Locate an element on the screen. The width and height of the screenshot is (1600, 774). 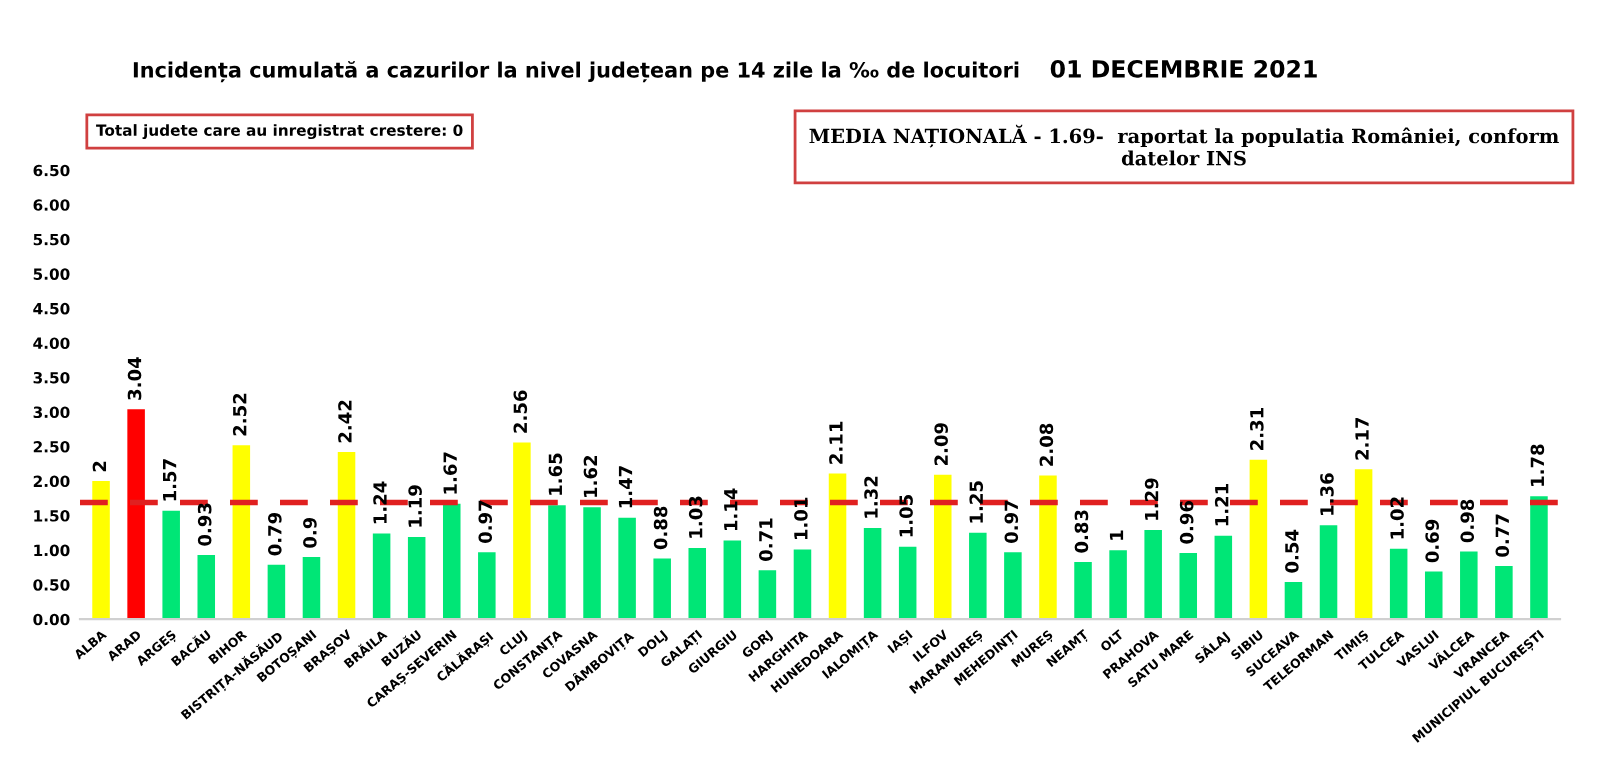
data-label: 2.52 is located at coordinates (239, 414).